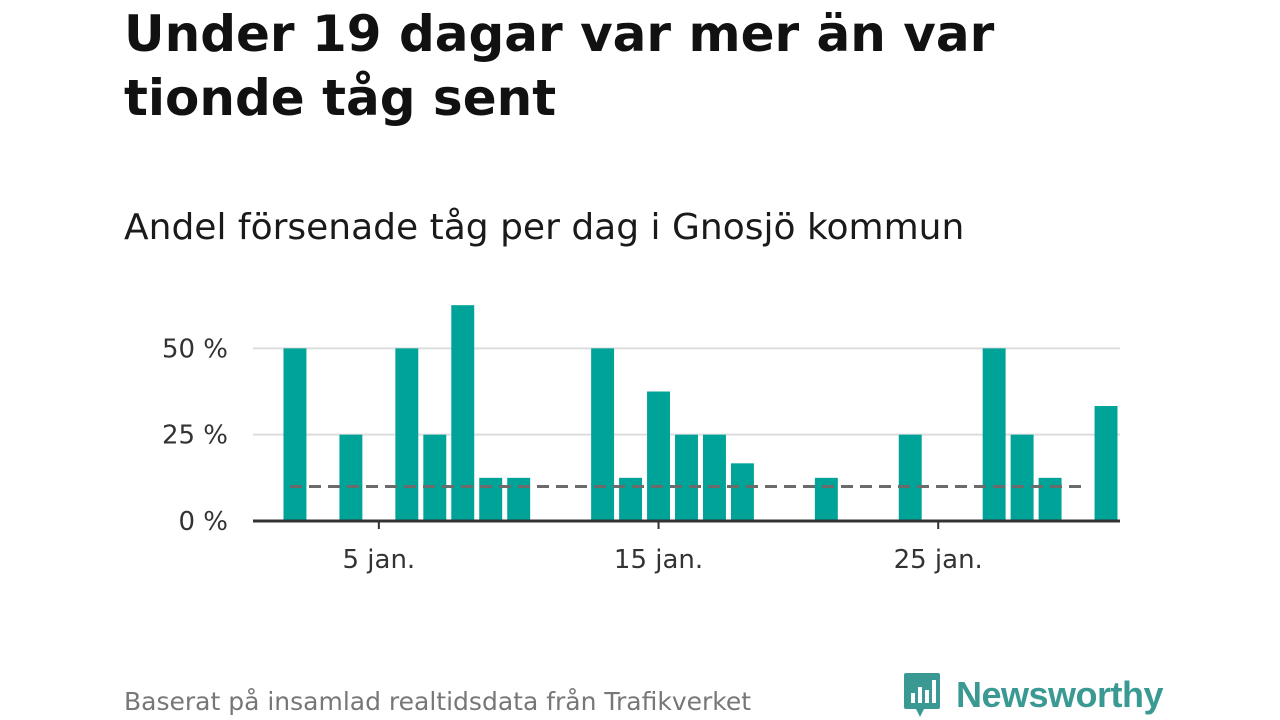 Image resolution: width=1280 pixels, height=720 pixels. Describe the element at coordinates (195, 436) in the screenshot. I see `y-tick-label: 25 %` at that location.